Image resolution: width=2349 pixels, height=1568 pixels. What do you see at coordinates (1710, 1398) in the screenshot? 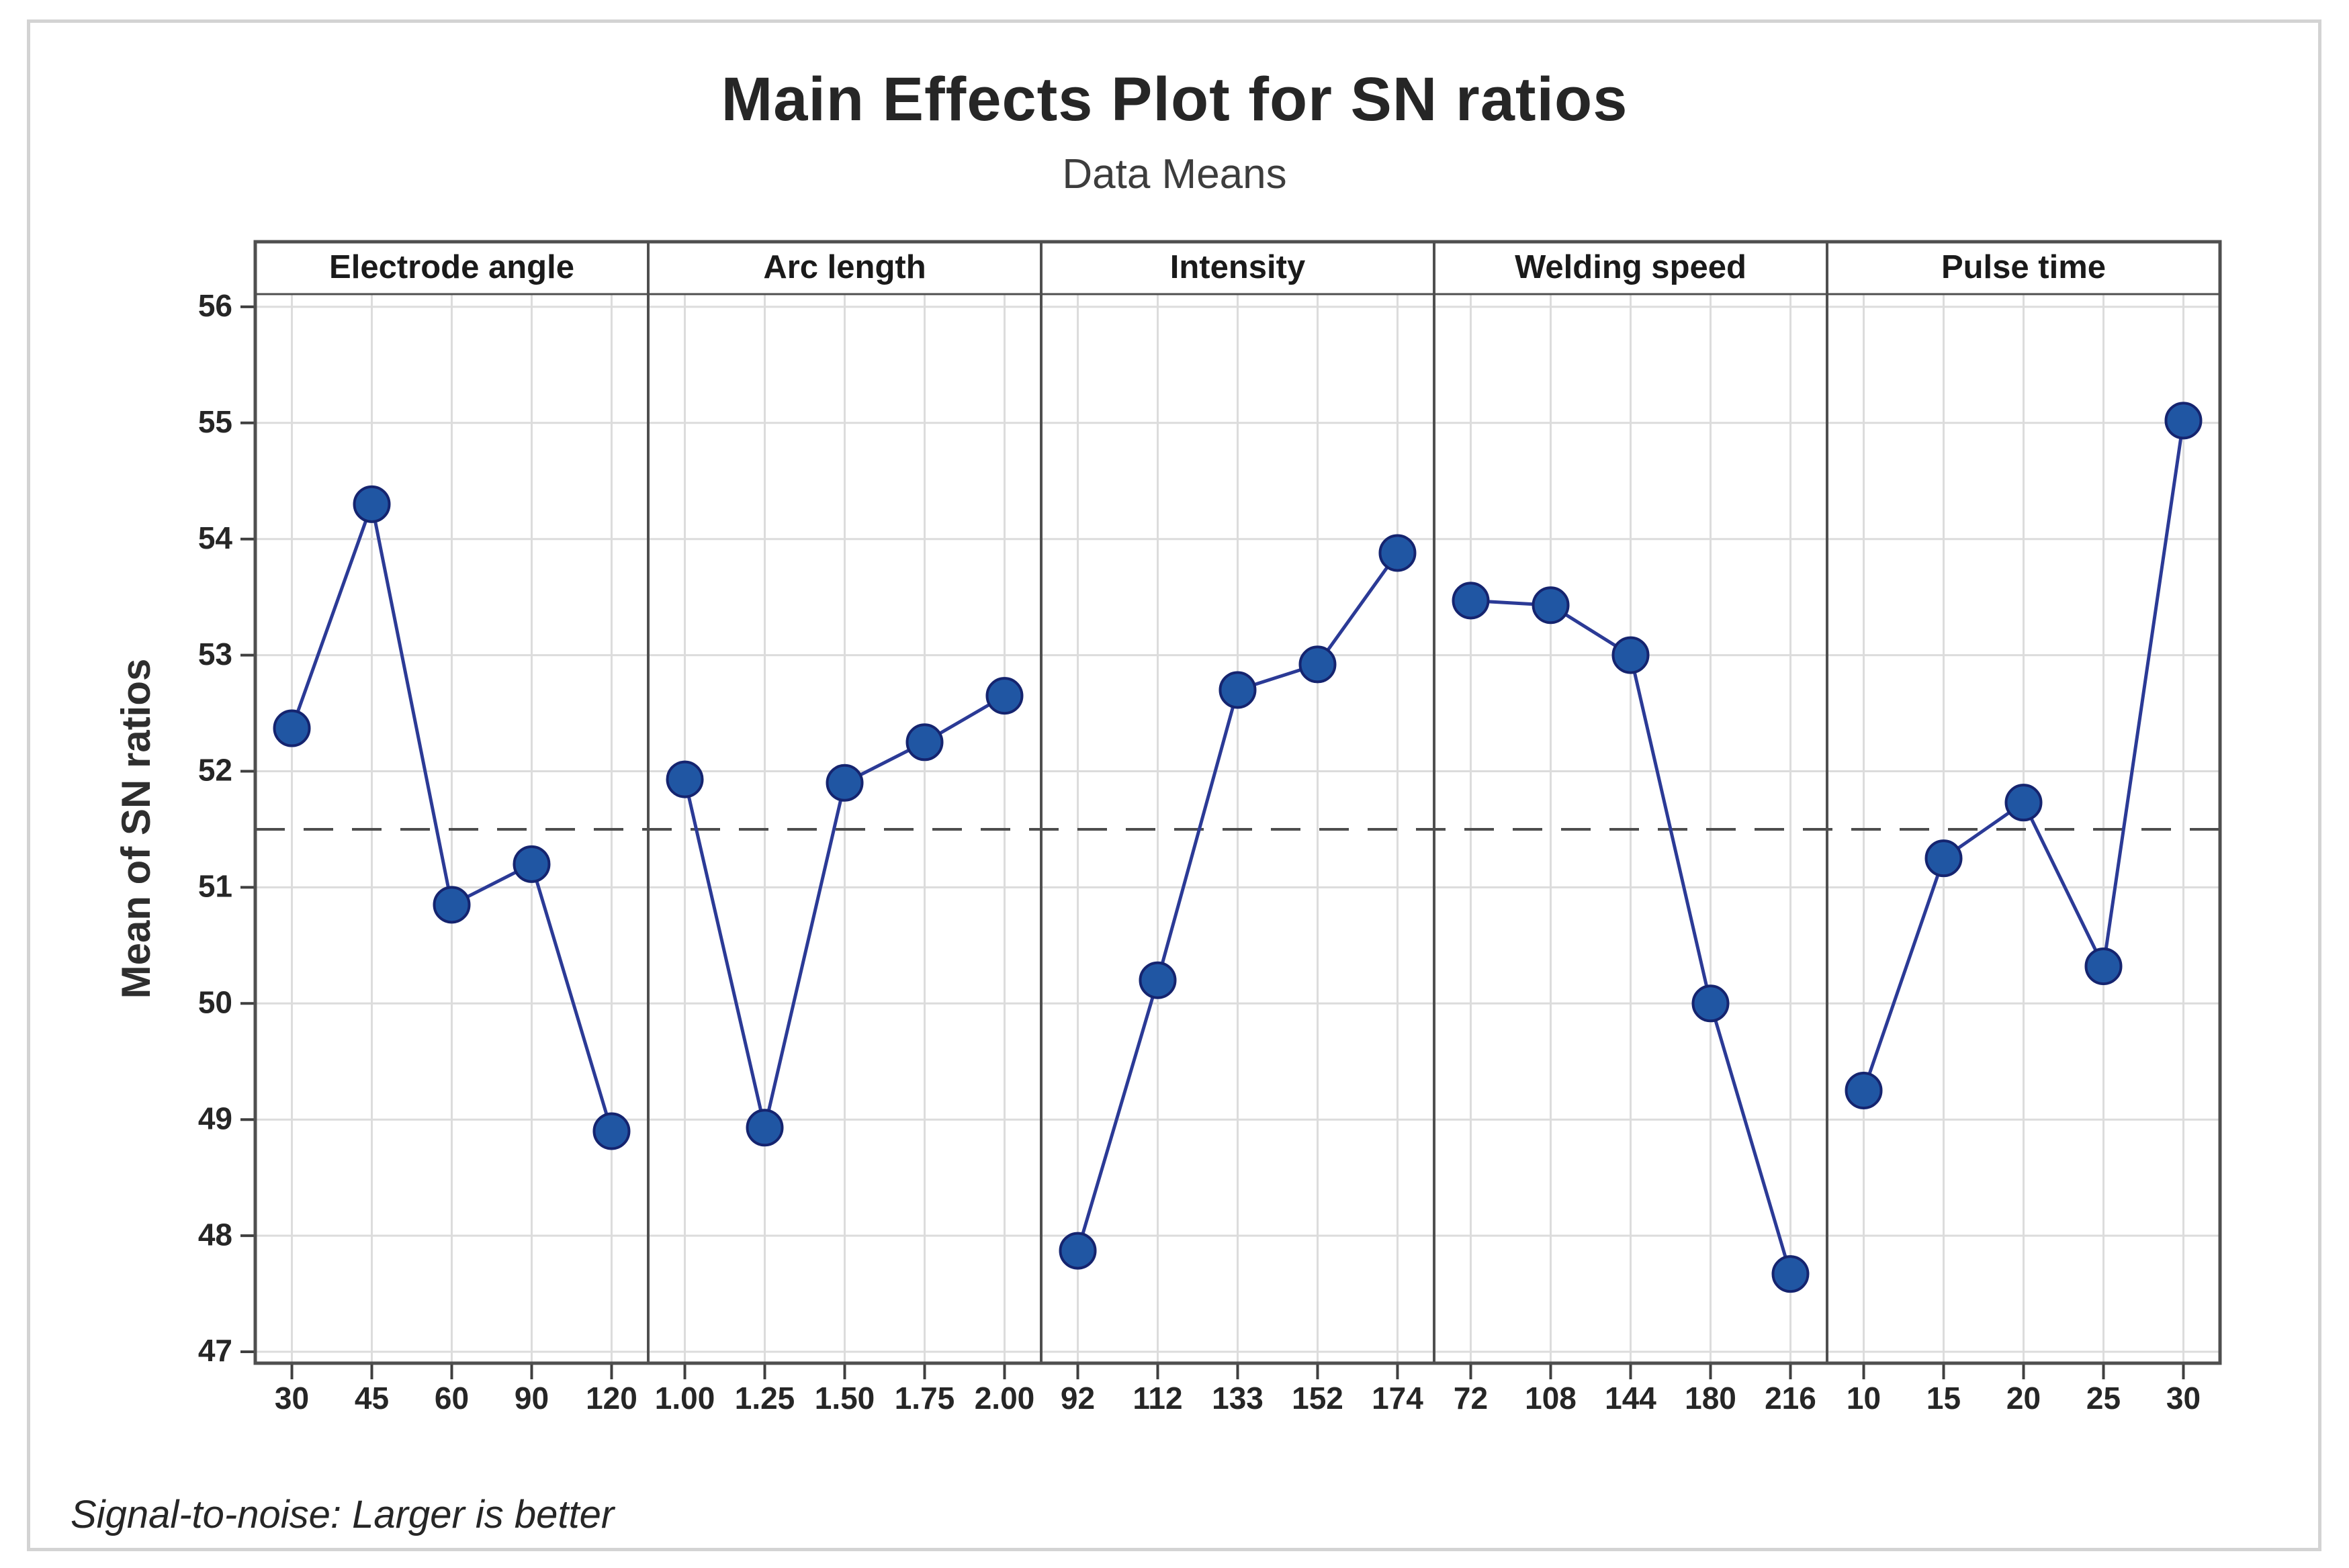
I see `x-tick-label: 180` at bounding box center [1710, 1398].